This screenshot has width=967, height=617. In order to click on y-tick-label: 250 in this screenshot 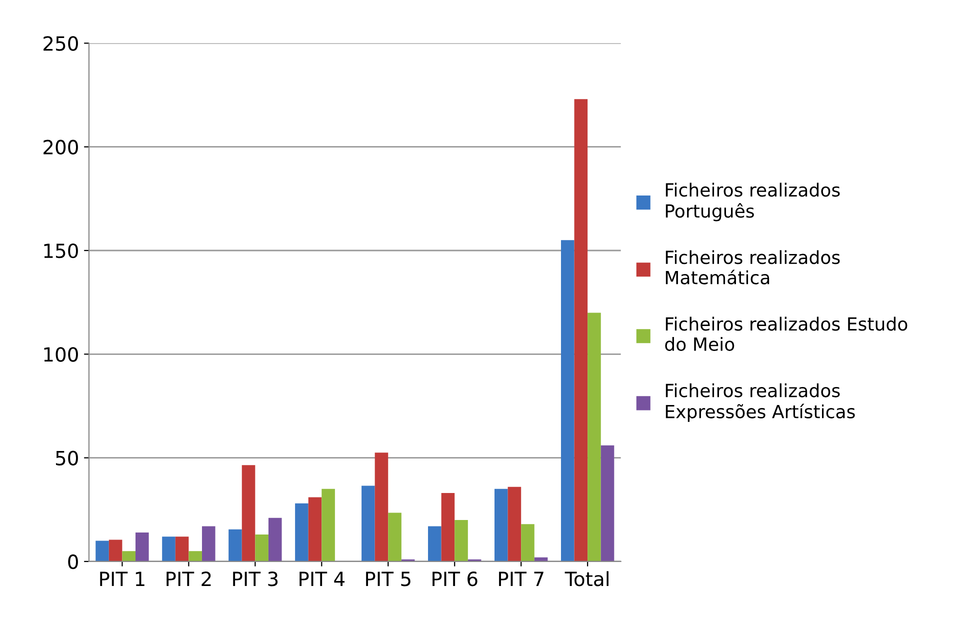, I will do `click(61, 43)`.